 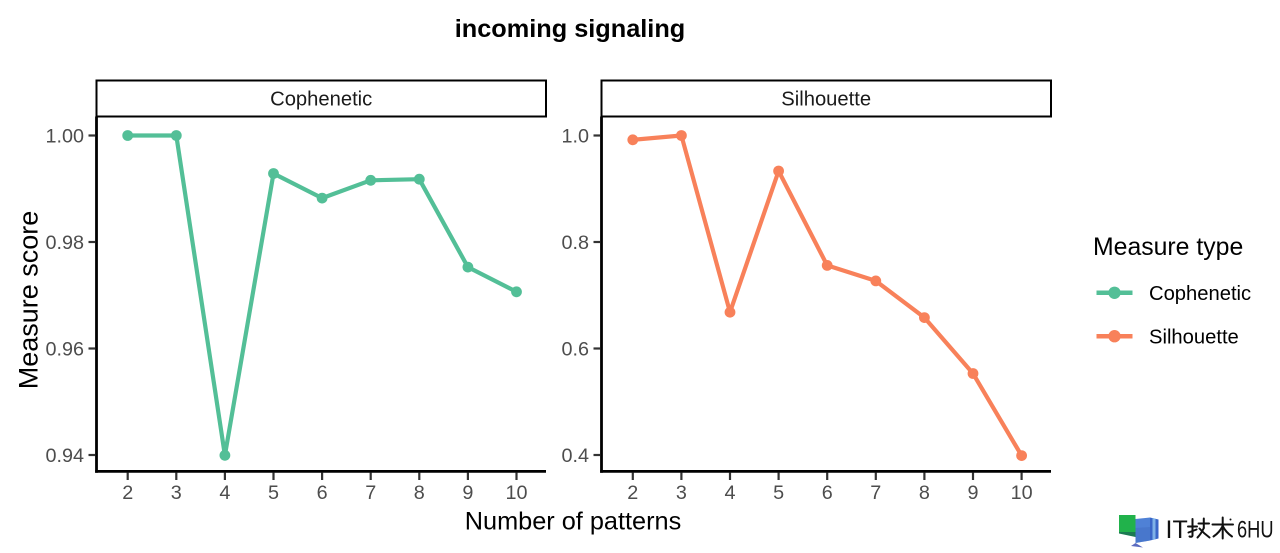 What do you see at coordinates (1168, 247) in the screenshot?
I see `svg-text: Measure type` at bounding box center [1168, 247].